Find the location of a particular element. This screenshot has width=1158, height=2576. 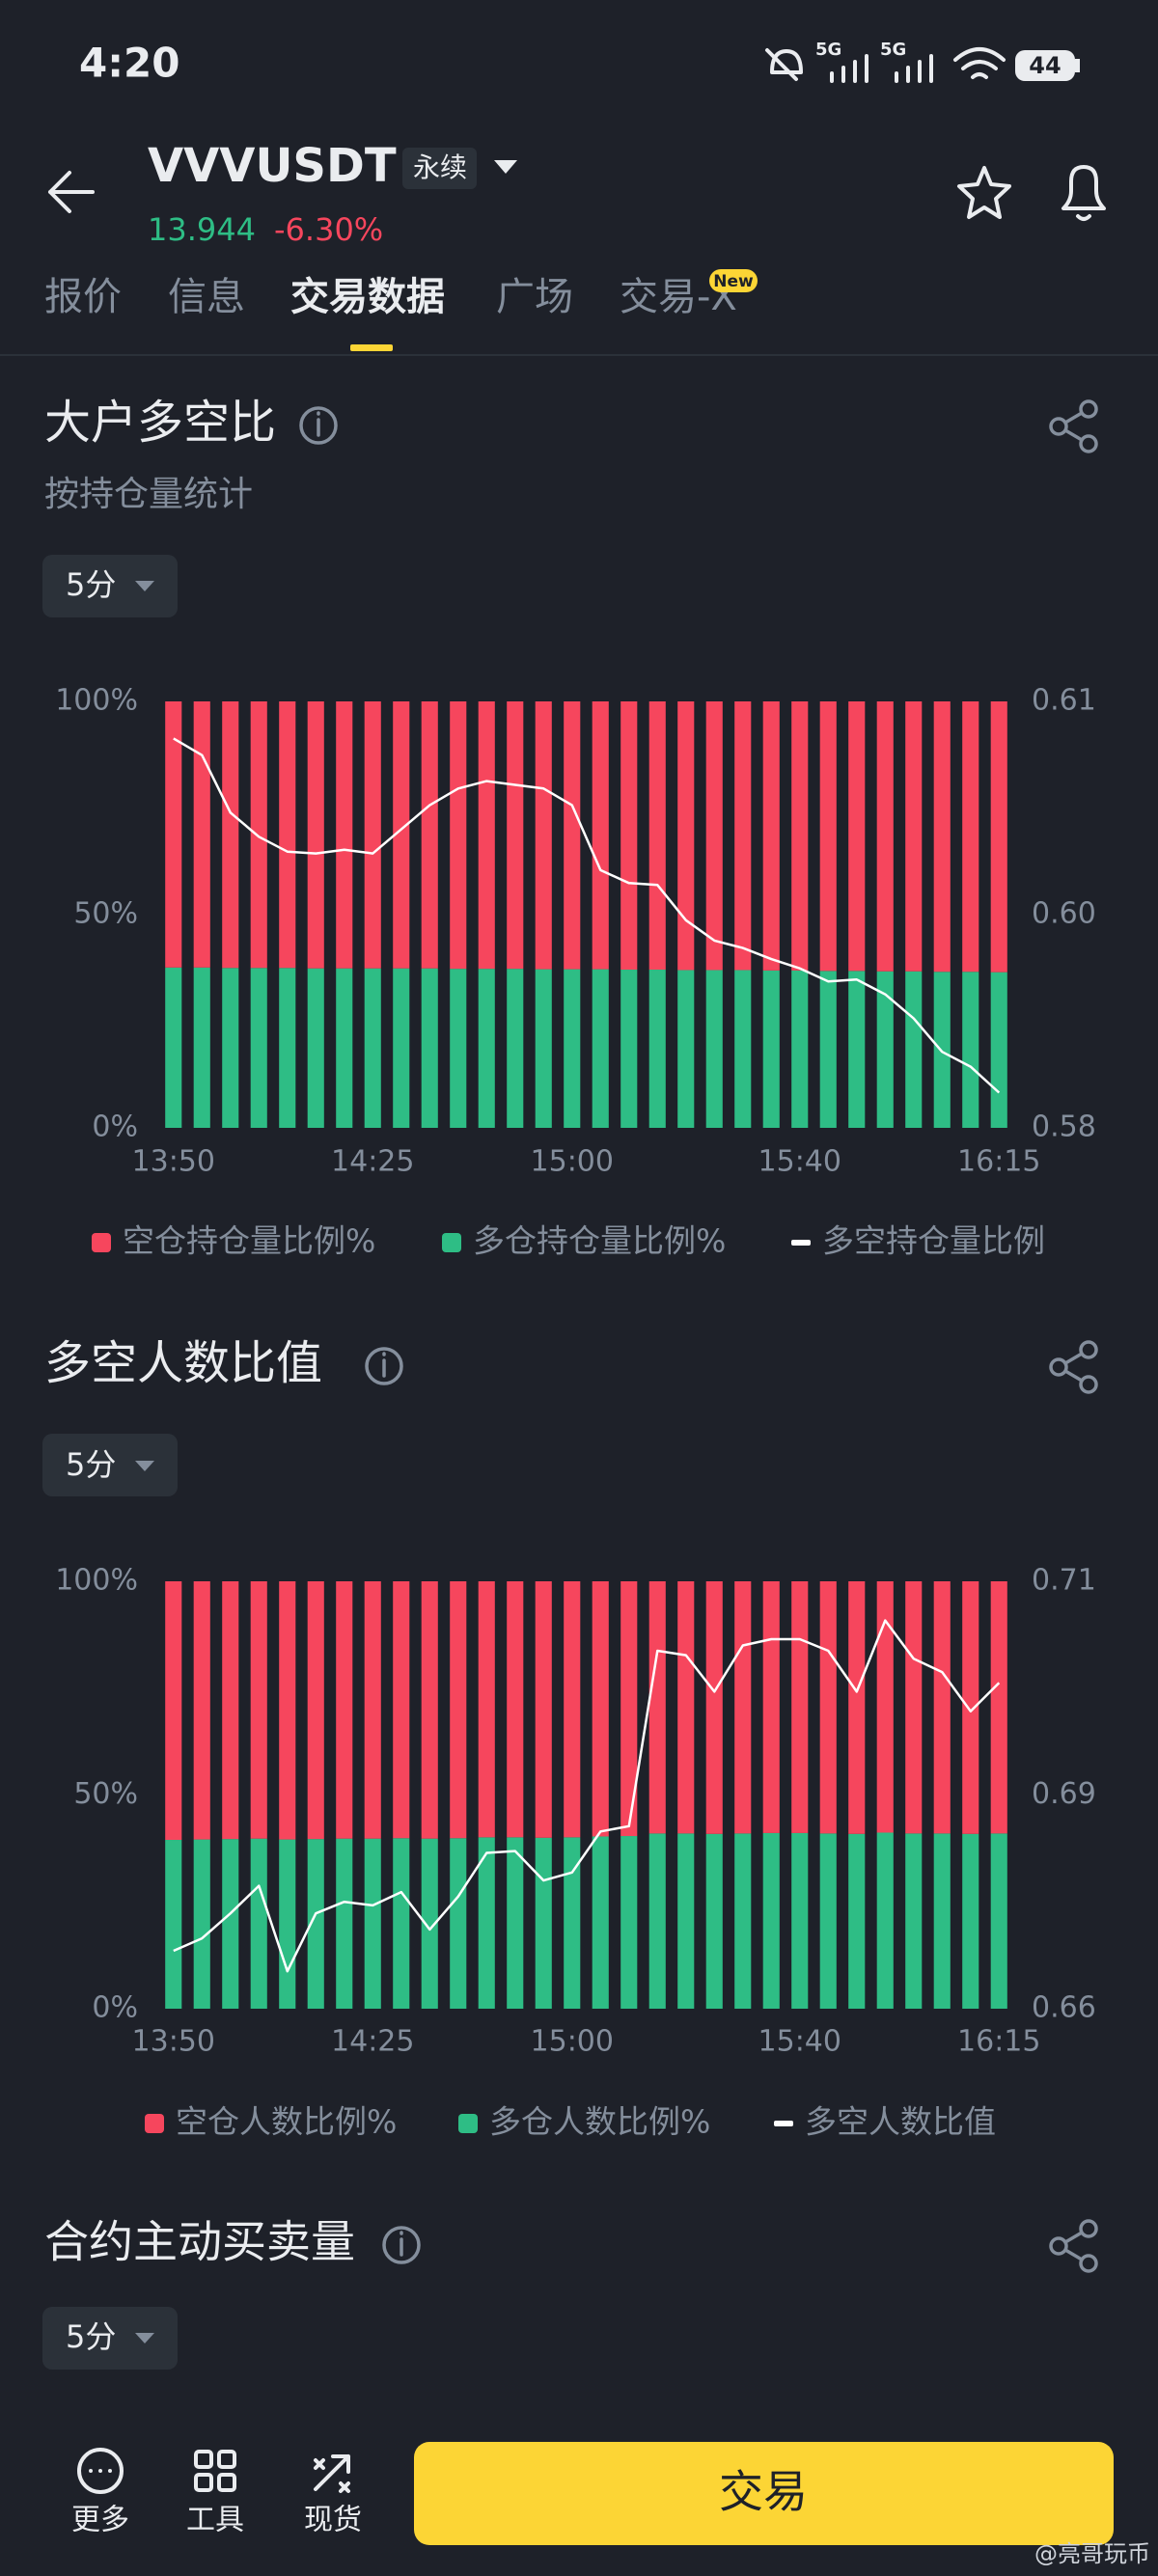

tab-indicator is located at coordinates (371, 347).